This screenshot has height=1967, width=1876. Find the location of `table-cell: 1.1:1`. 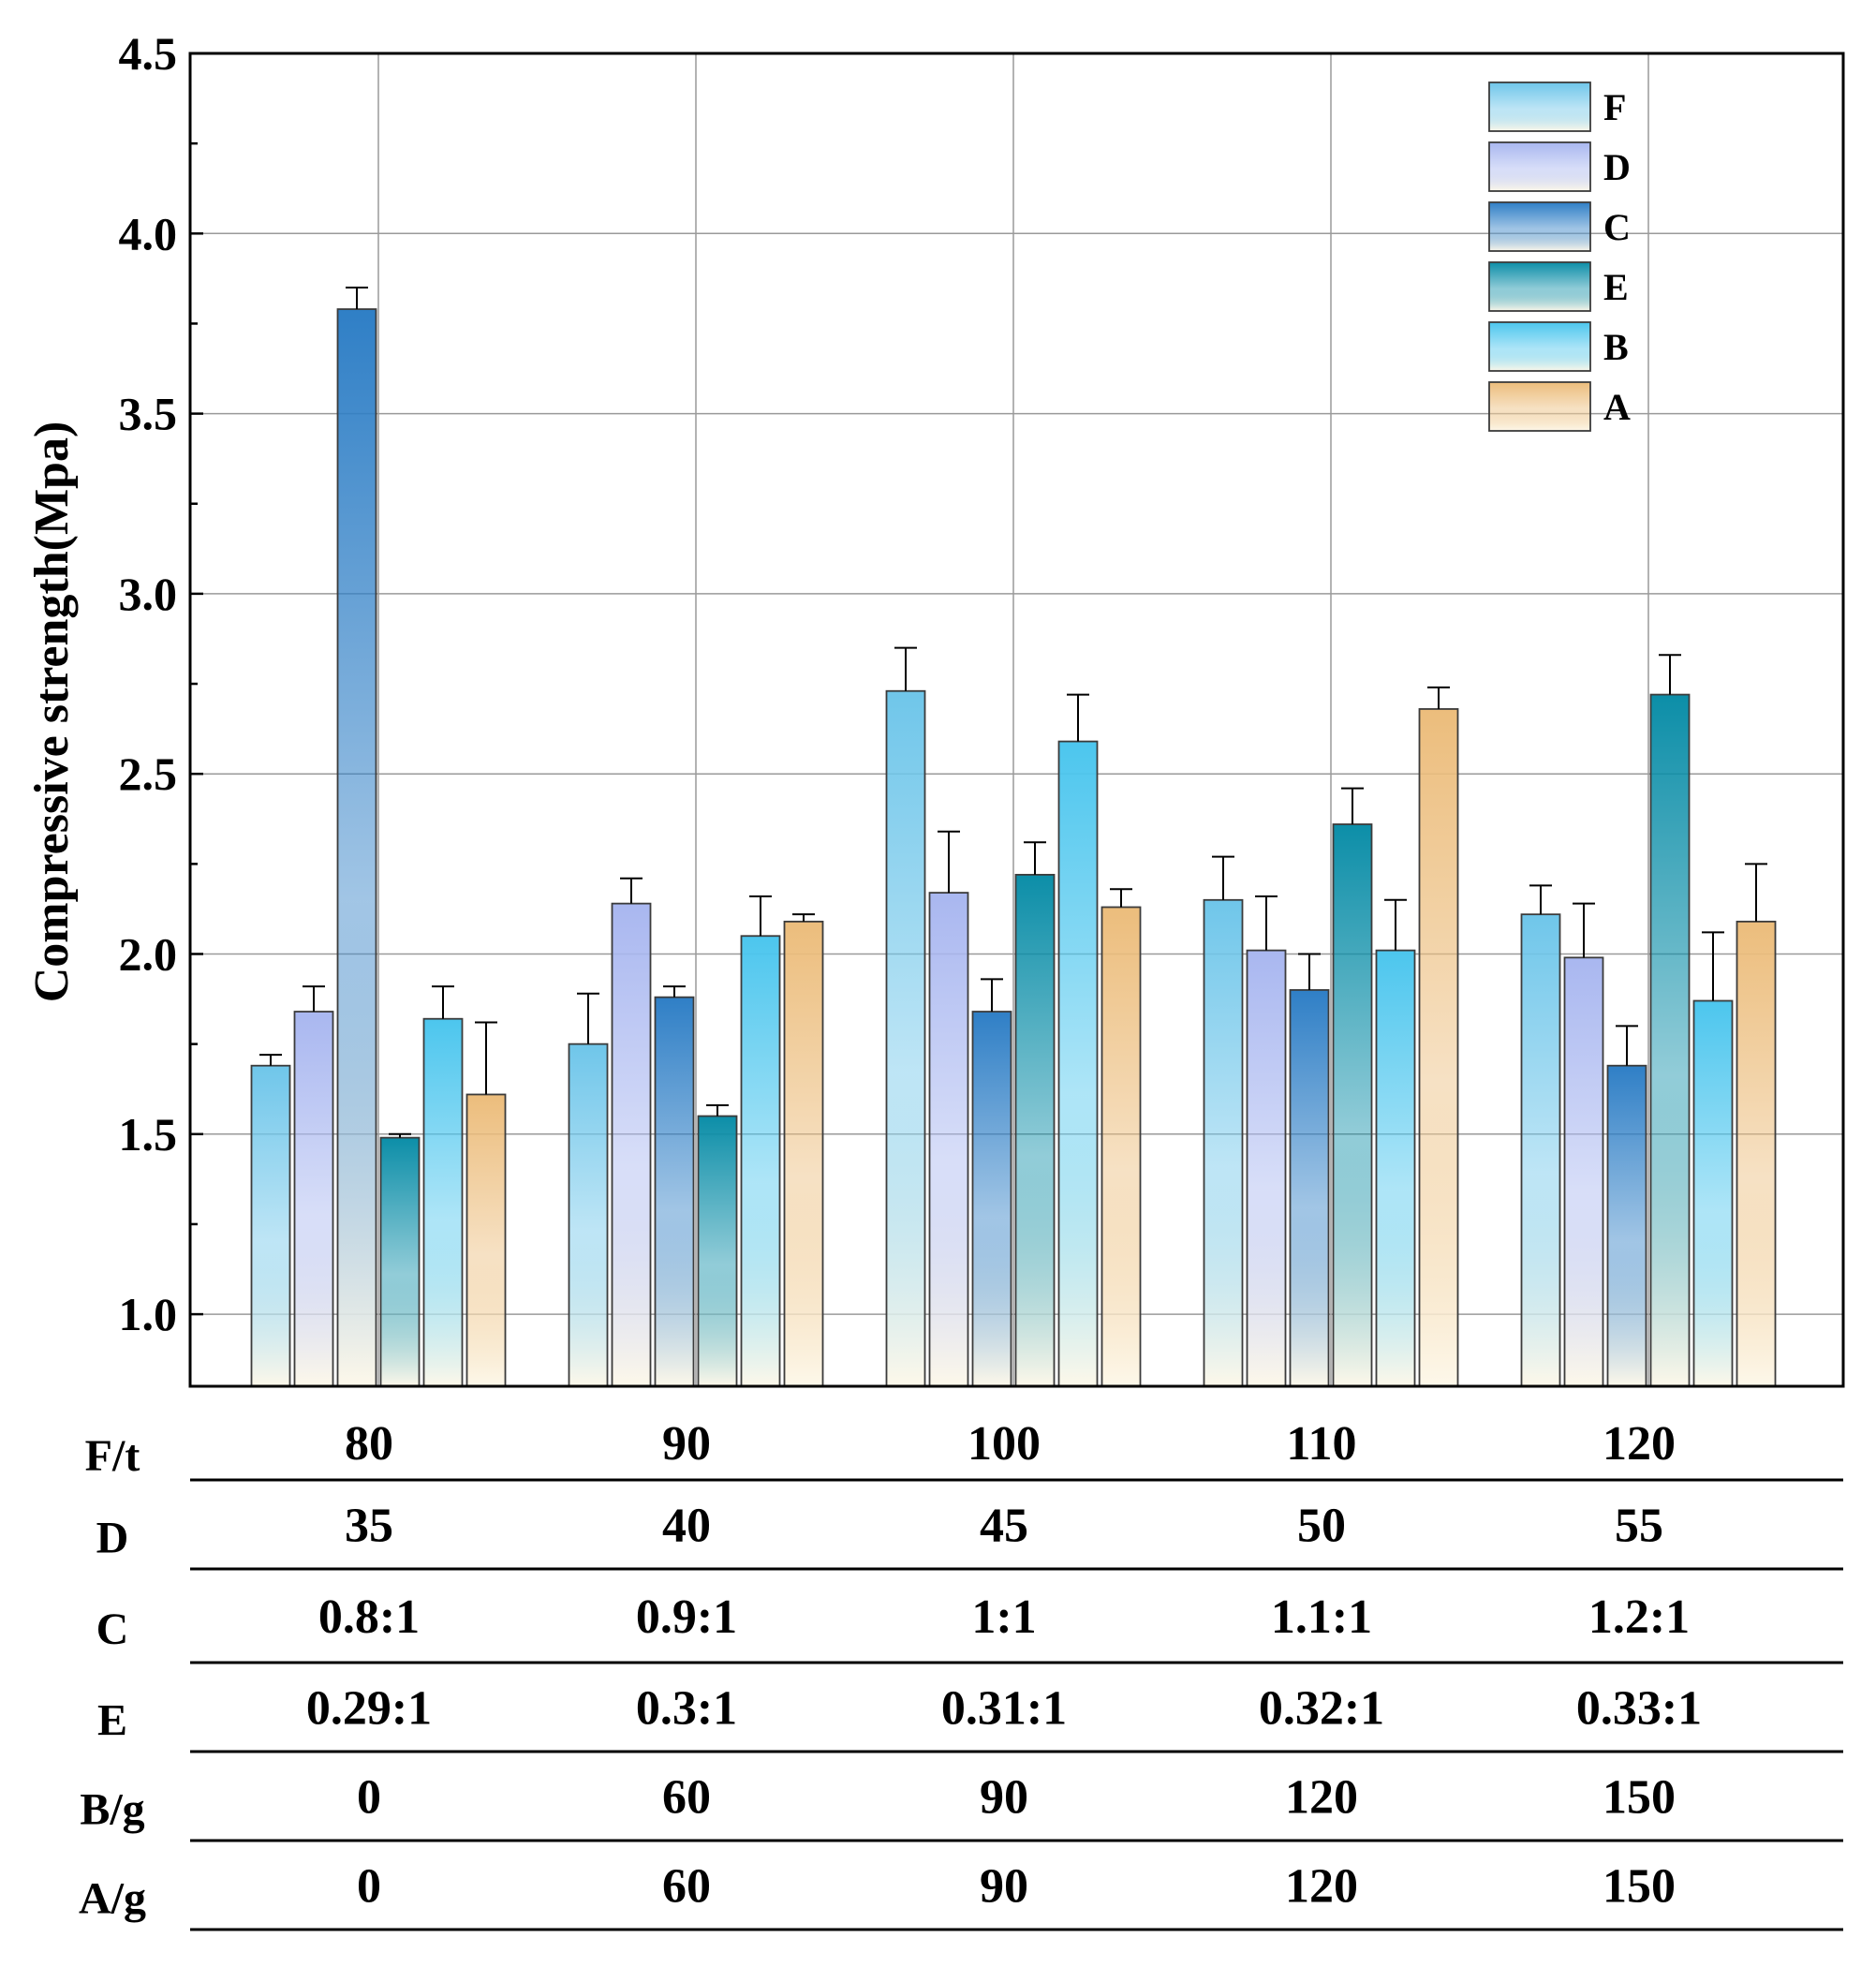

table-cell: 1.1:1 is located at coordinates (1321, 1617).